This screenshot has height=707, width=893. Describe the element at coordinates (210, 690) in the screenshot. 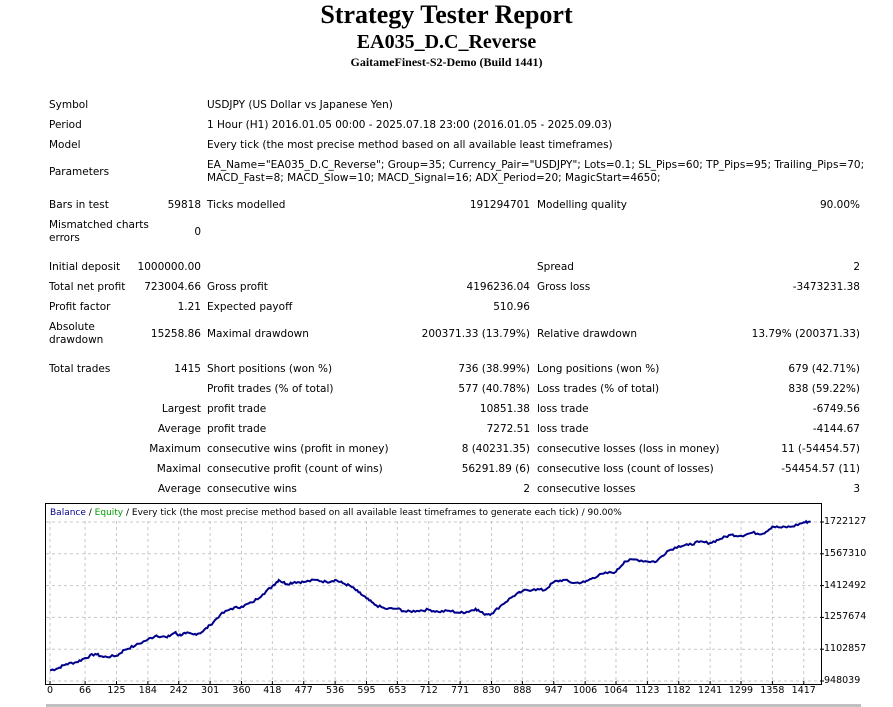

I see `x-tick-label: 301` at that location.